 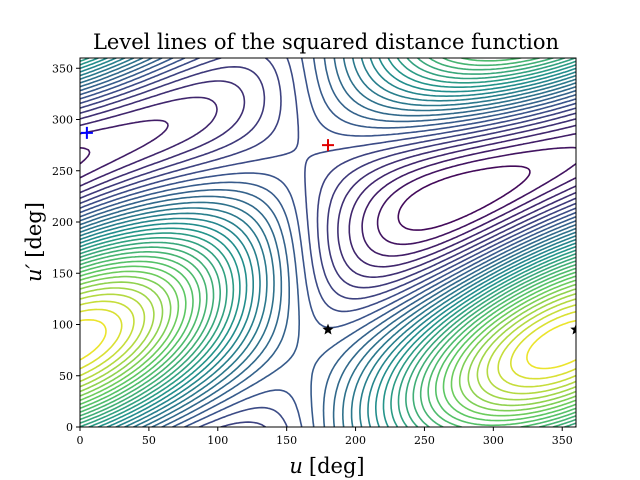 What do you see at coordinates (286, 440) in the screenshot?
I see `x-tick-label: 150` at bounding box center [286, 440].